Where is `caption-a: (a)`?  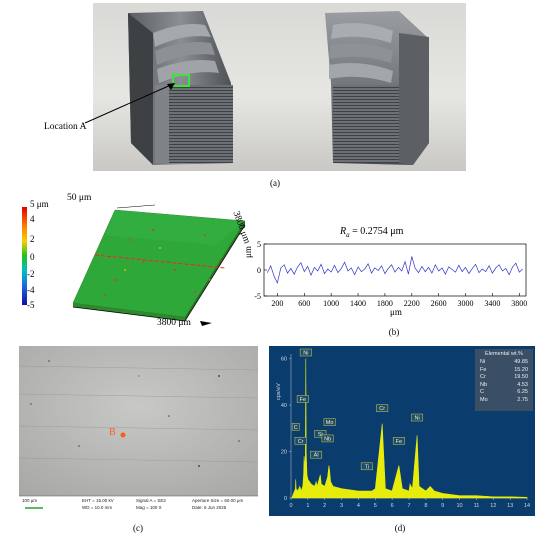
caption-a: (a) is located at coordinates (275, 183).